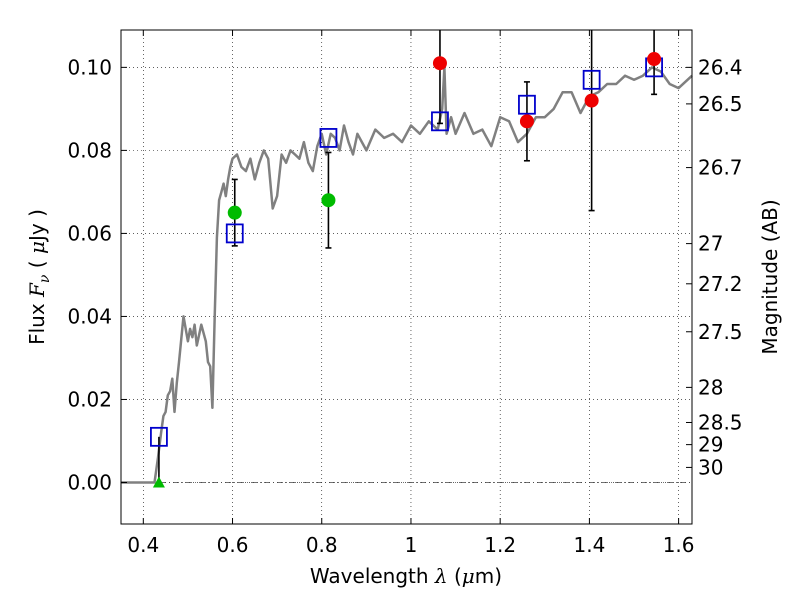 This screenshot has height=600, width=800. Describe the element at coordinates (710, 467) in the screenshot. I see `magnitude-tick-label: 30` at that location.